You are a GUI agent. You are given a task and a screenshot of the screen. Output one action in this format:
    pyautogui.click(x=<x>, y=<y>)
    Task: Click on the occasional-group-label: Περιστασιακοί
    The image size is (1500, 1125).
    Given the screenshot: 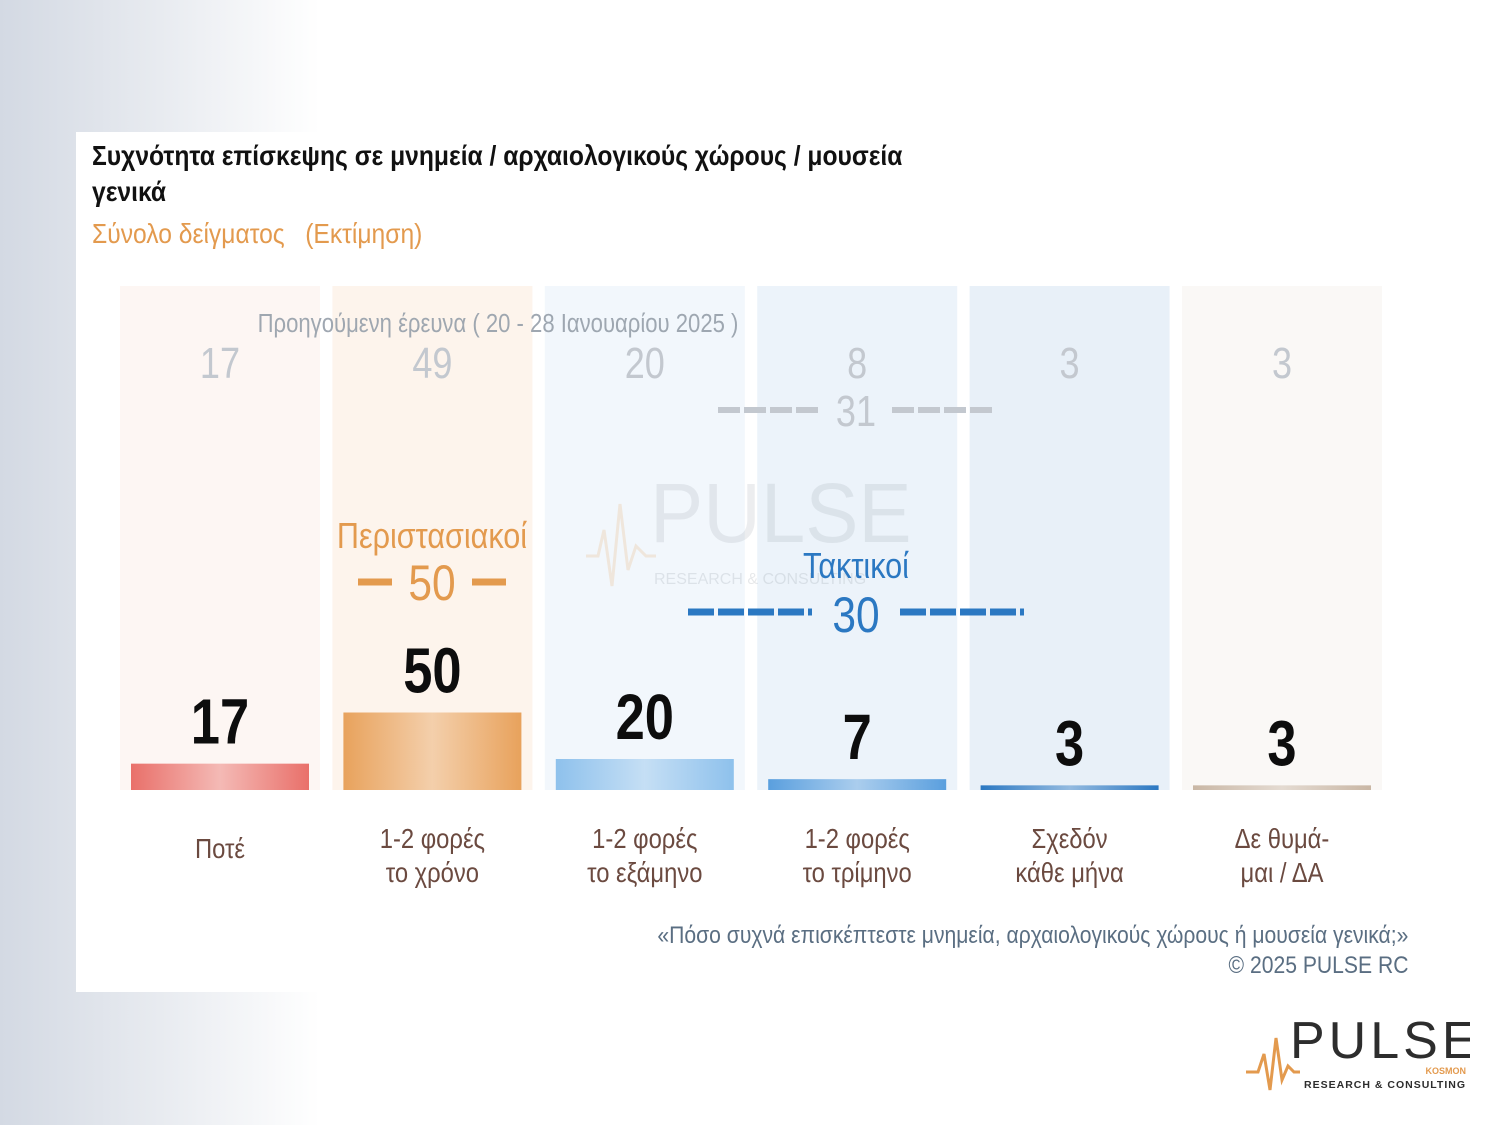 What is the action you would take?
    pyautogui.click(x=432, y=537)
    